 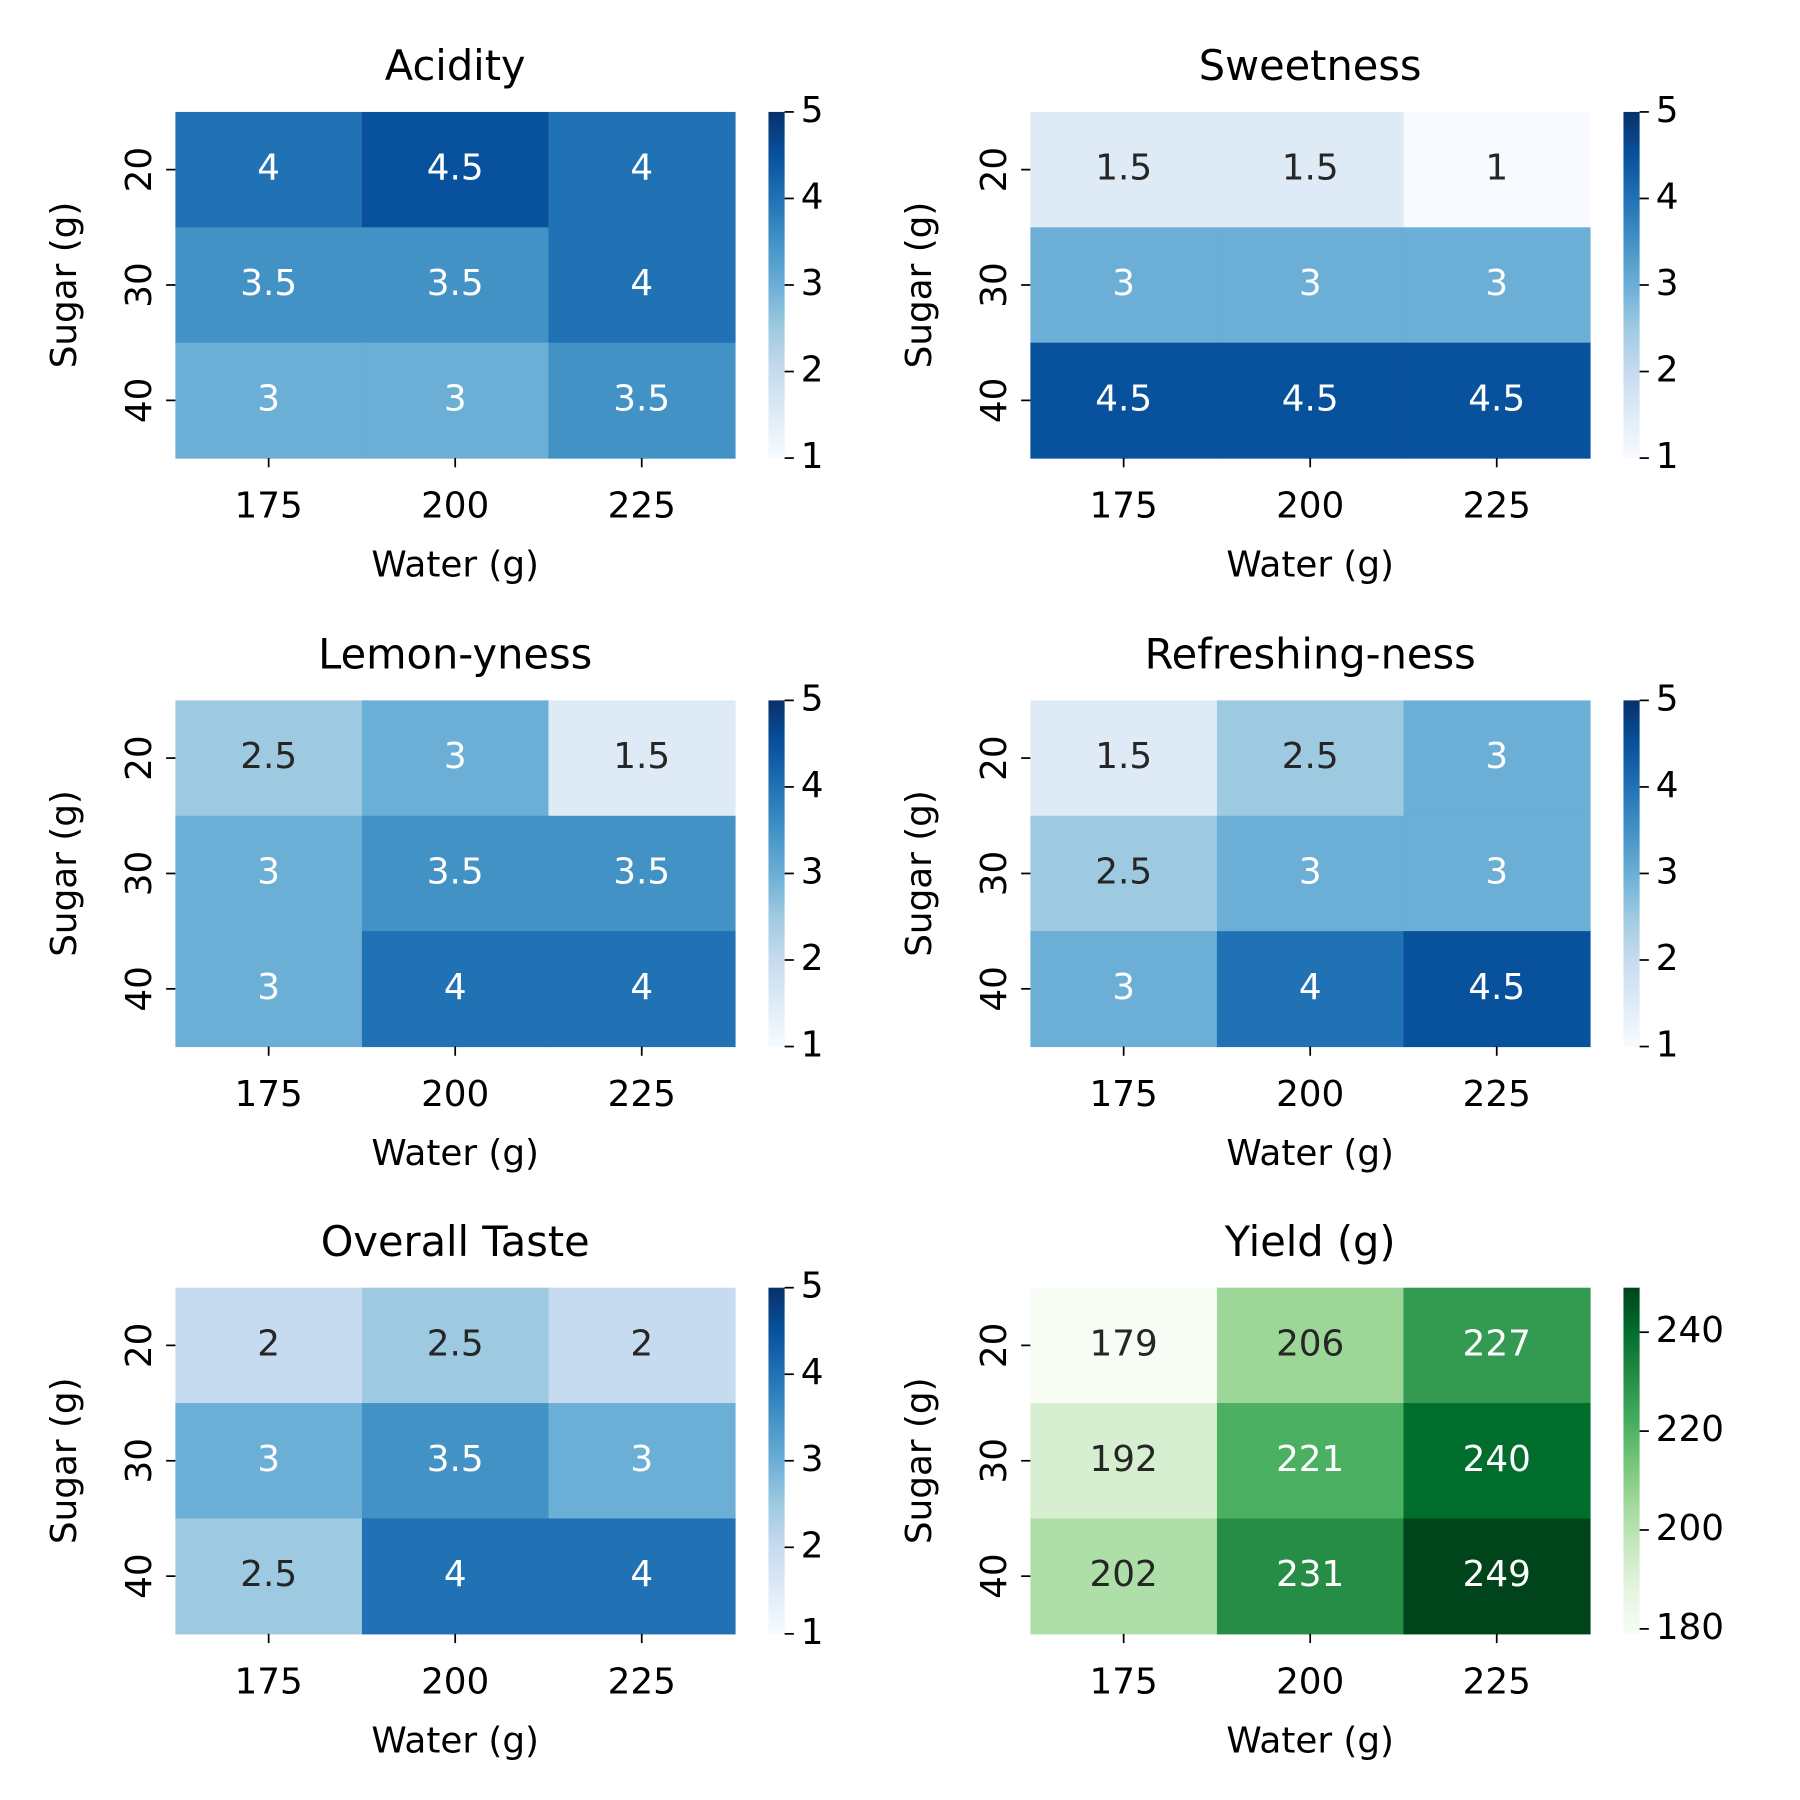 I want to click on colorbar-tick-label: 180, so click(x=1690, y=1627).